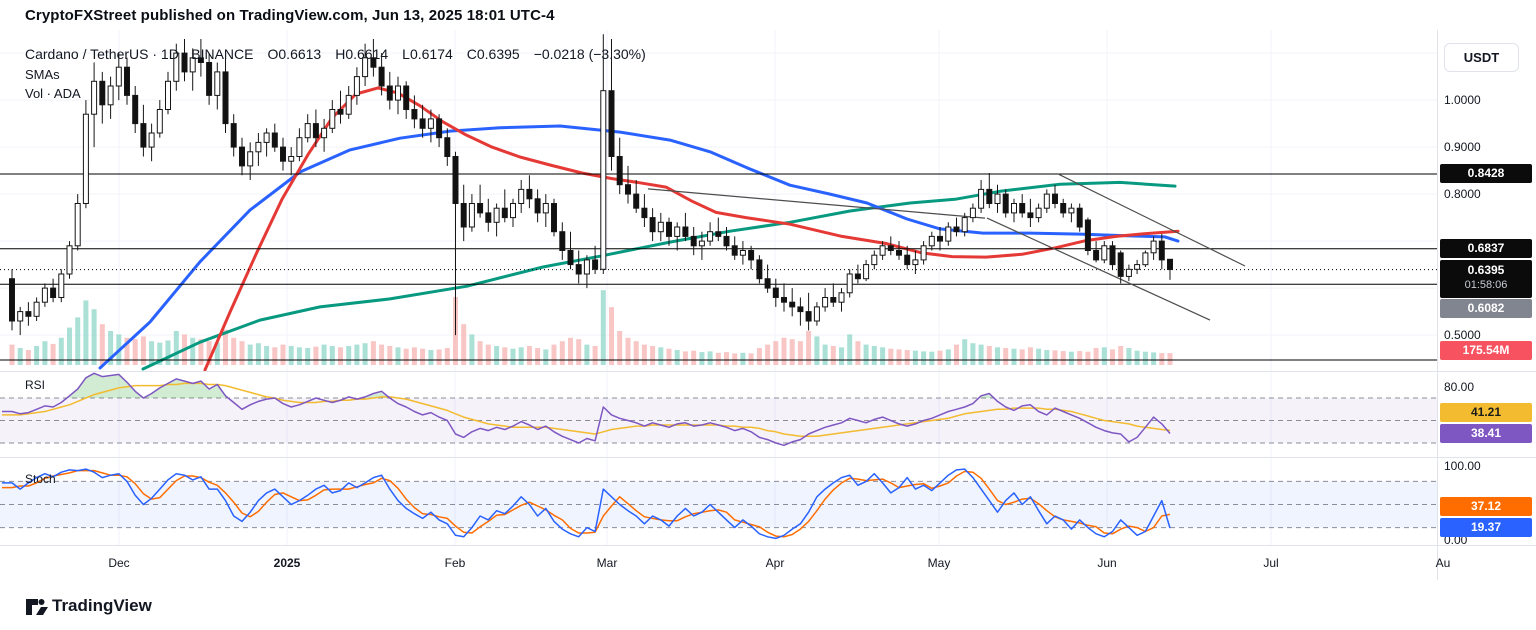 Image resolution: width=1536 pixels, height=630 pixels. Describe the element at coordinates (1271, 563) in the screenshot. I see `time-axis-label: Jul` at that location.